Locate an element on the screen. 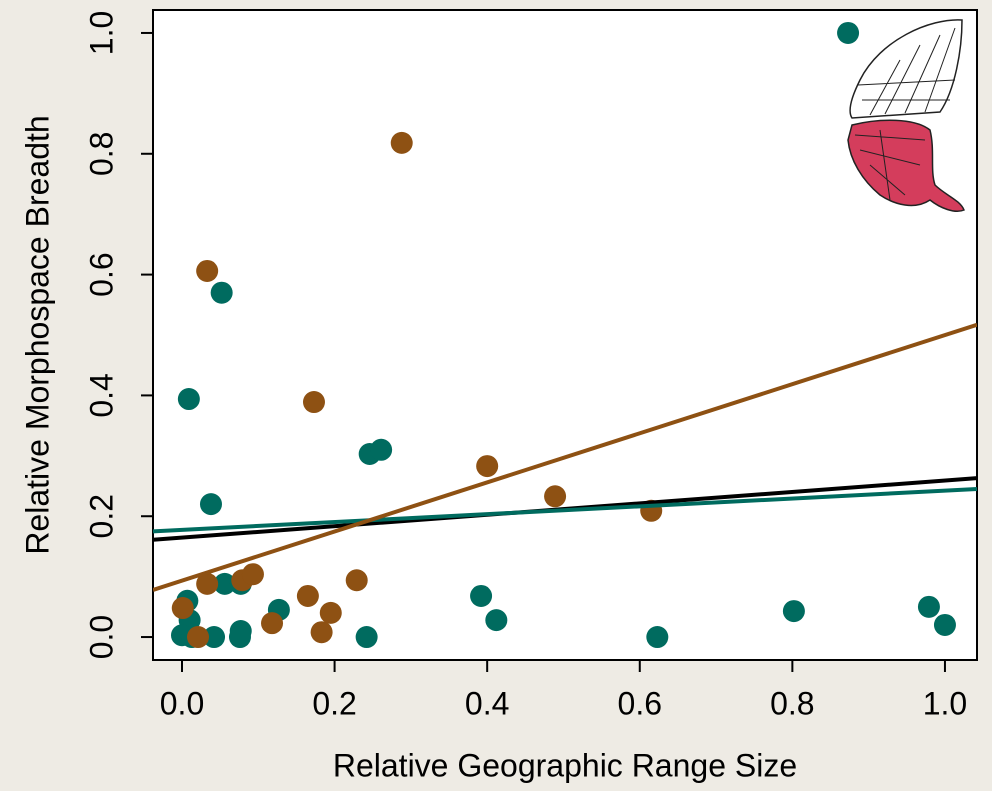 The height and width of the screenshot is (791, 992). x-tick-label: 0.2 is located at coordinates (334, 703).